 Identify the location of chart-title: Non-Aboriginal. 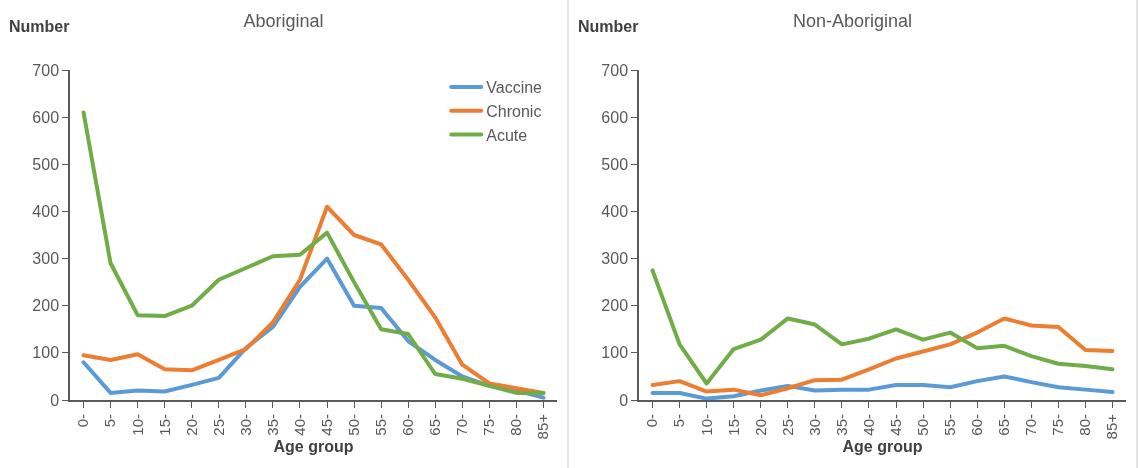
(852, 20).